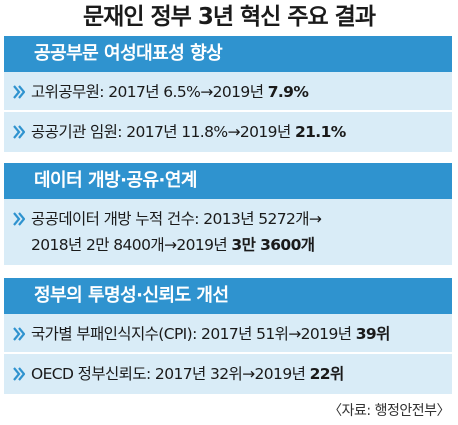 The image size is (458, 425). What do you see at coordinates (163, 132) in the screenshot?
I see `item-text: 공공기관 임원: 2017년 11.8%→2019년` at bounding box center [163, 132].